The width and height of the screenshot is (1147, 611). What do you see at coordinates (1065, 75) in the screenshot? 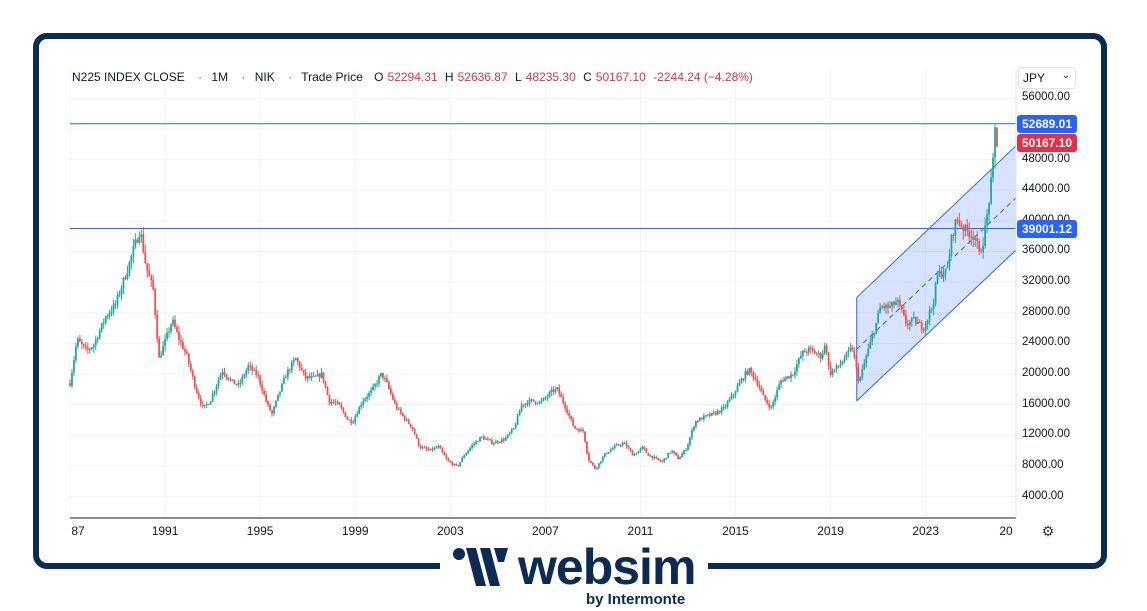
I see `chevron-down-icon: ⌄` at bounding box center [1065, 75].